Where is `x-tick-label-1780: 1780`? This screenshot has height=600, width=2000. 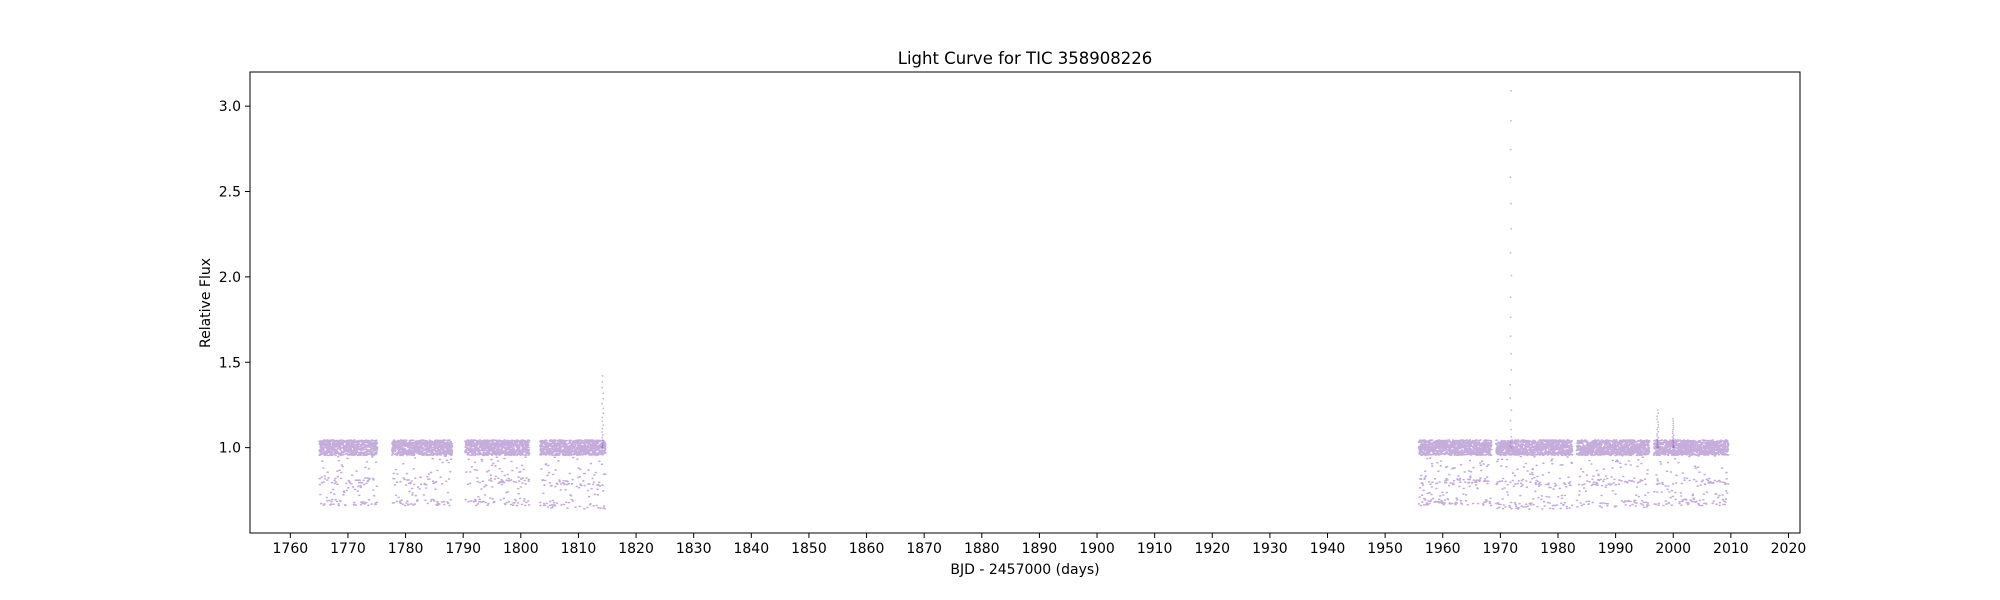 x-tick-label-1780: 1780 is located at coordinates (406, 549).